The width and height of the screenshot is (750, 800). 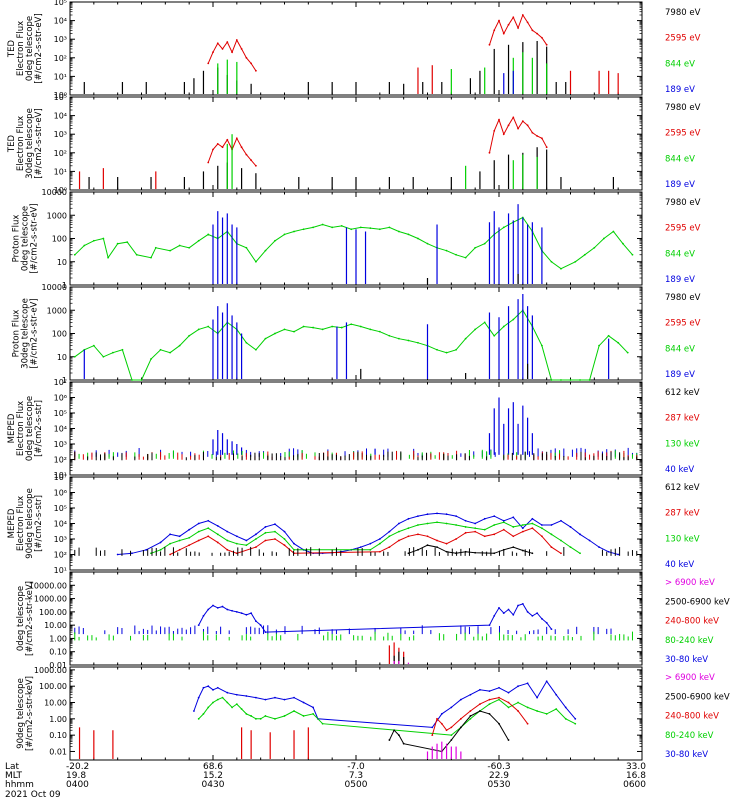 I want to click on series-2595-ev-after-, so click(x=518, y=29).